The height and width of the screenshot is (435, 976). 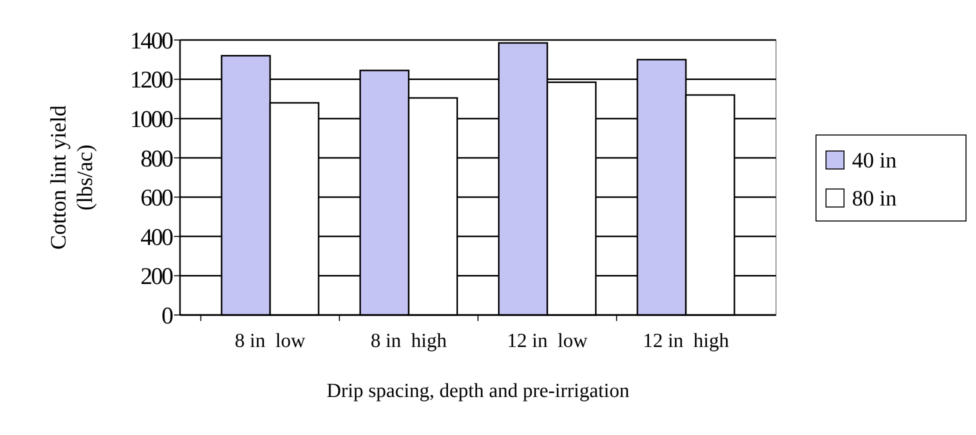 What do you see at coordinates (152, 119) in the screenshot?
I see `y-tick-label: 1000` at bounding box center [152, 119].